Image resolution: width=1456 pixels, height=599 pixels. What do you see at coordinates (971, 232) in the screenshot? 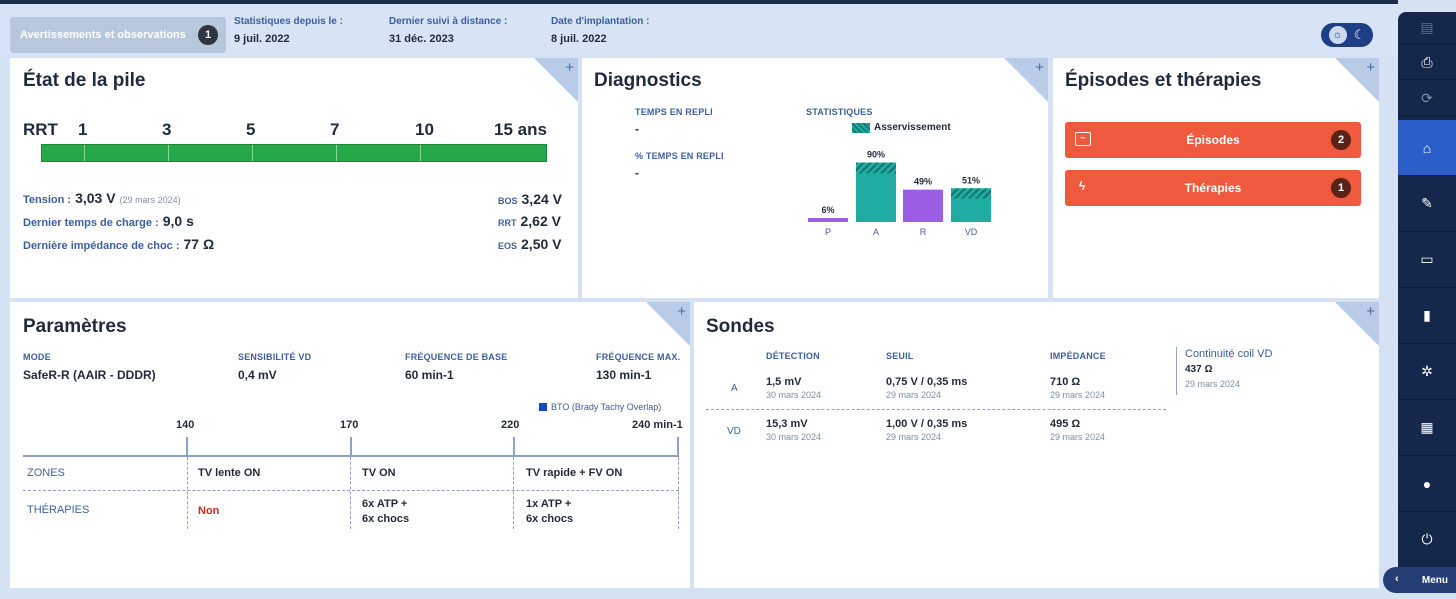
I see `category-label-VD: VD` at bounding box center [971, 232].